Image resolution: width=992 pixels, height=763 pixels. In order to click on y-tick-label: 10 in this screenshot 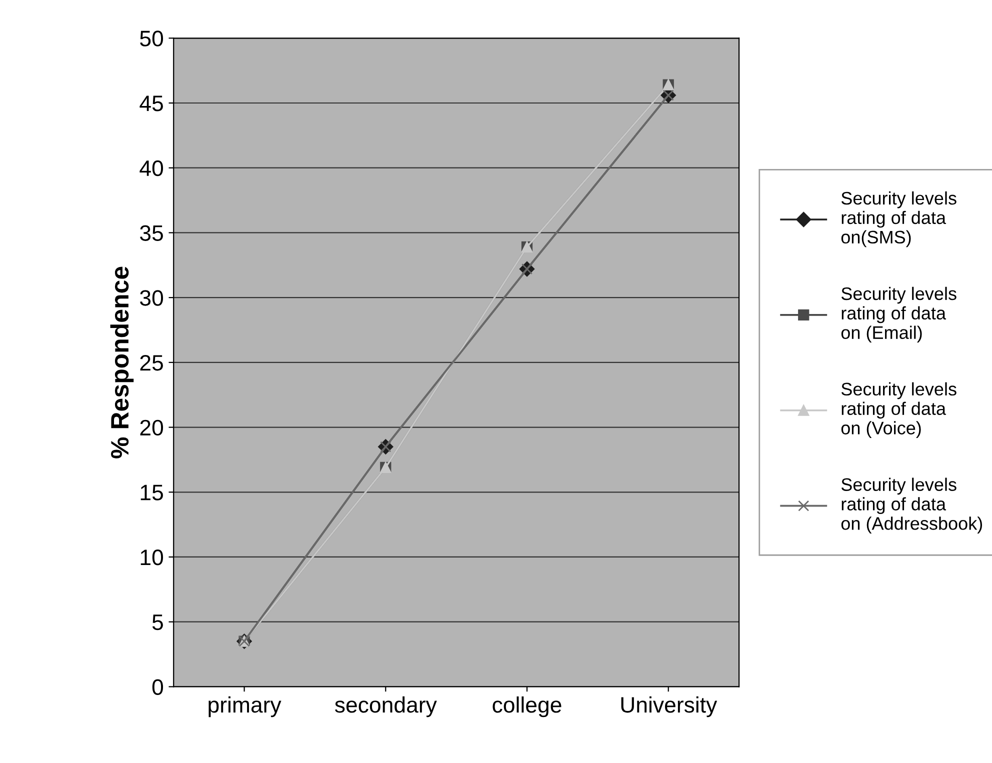, I will do `click(152, 558)`.